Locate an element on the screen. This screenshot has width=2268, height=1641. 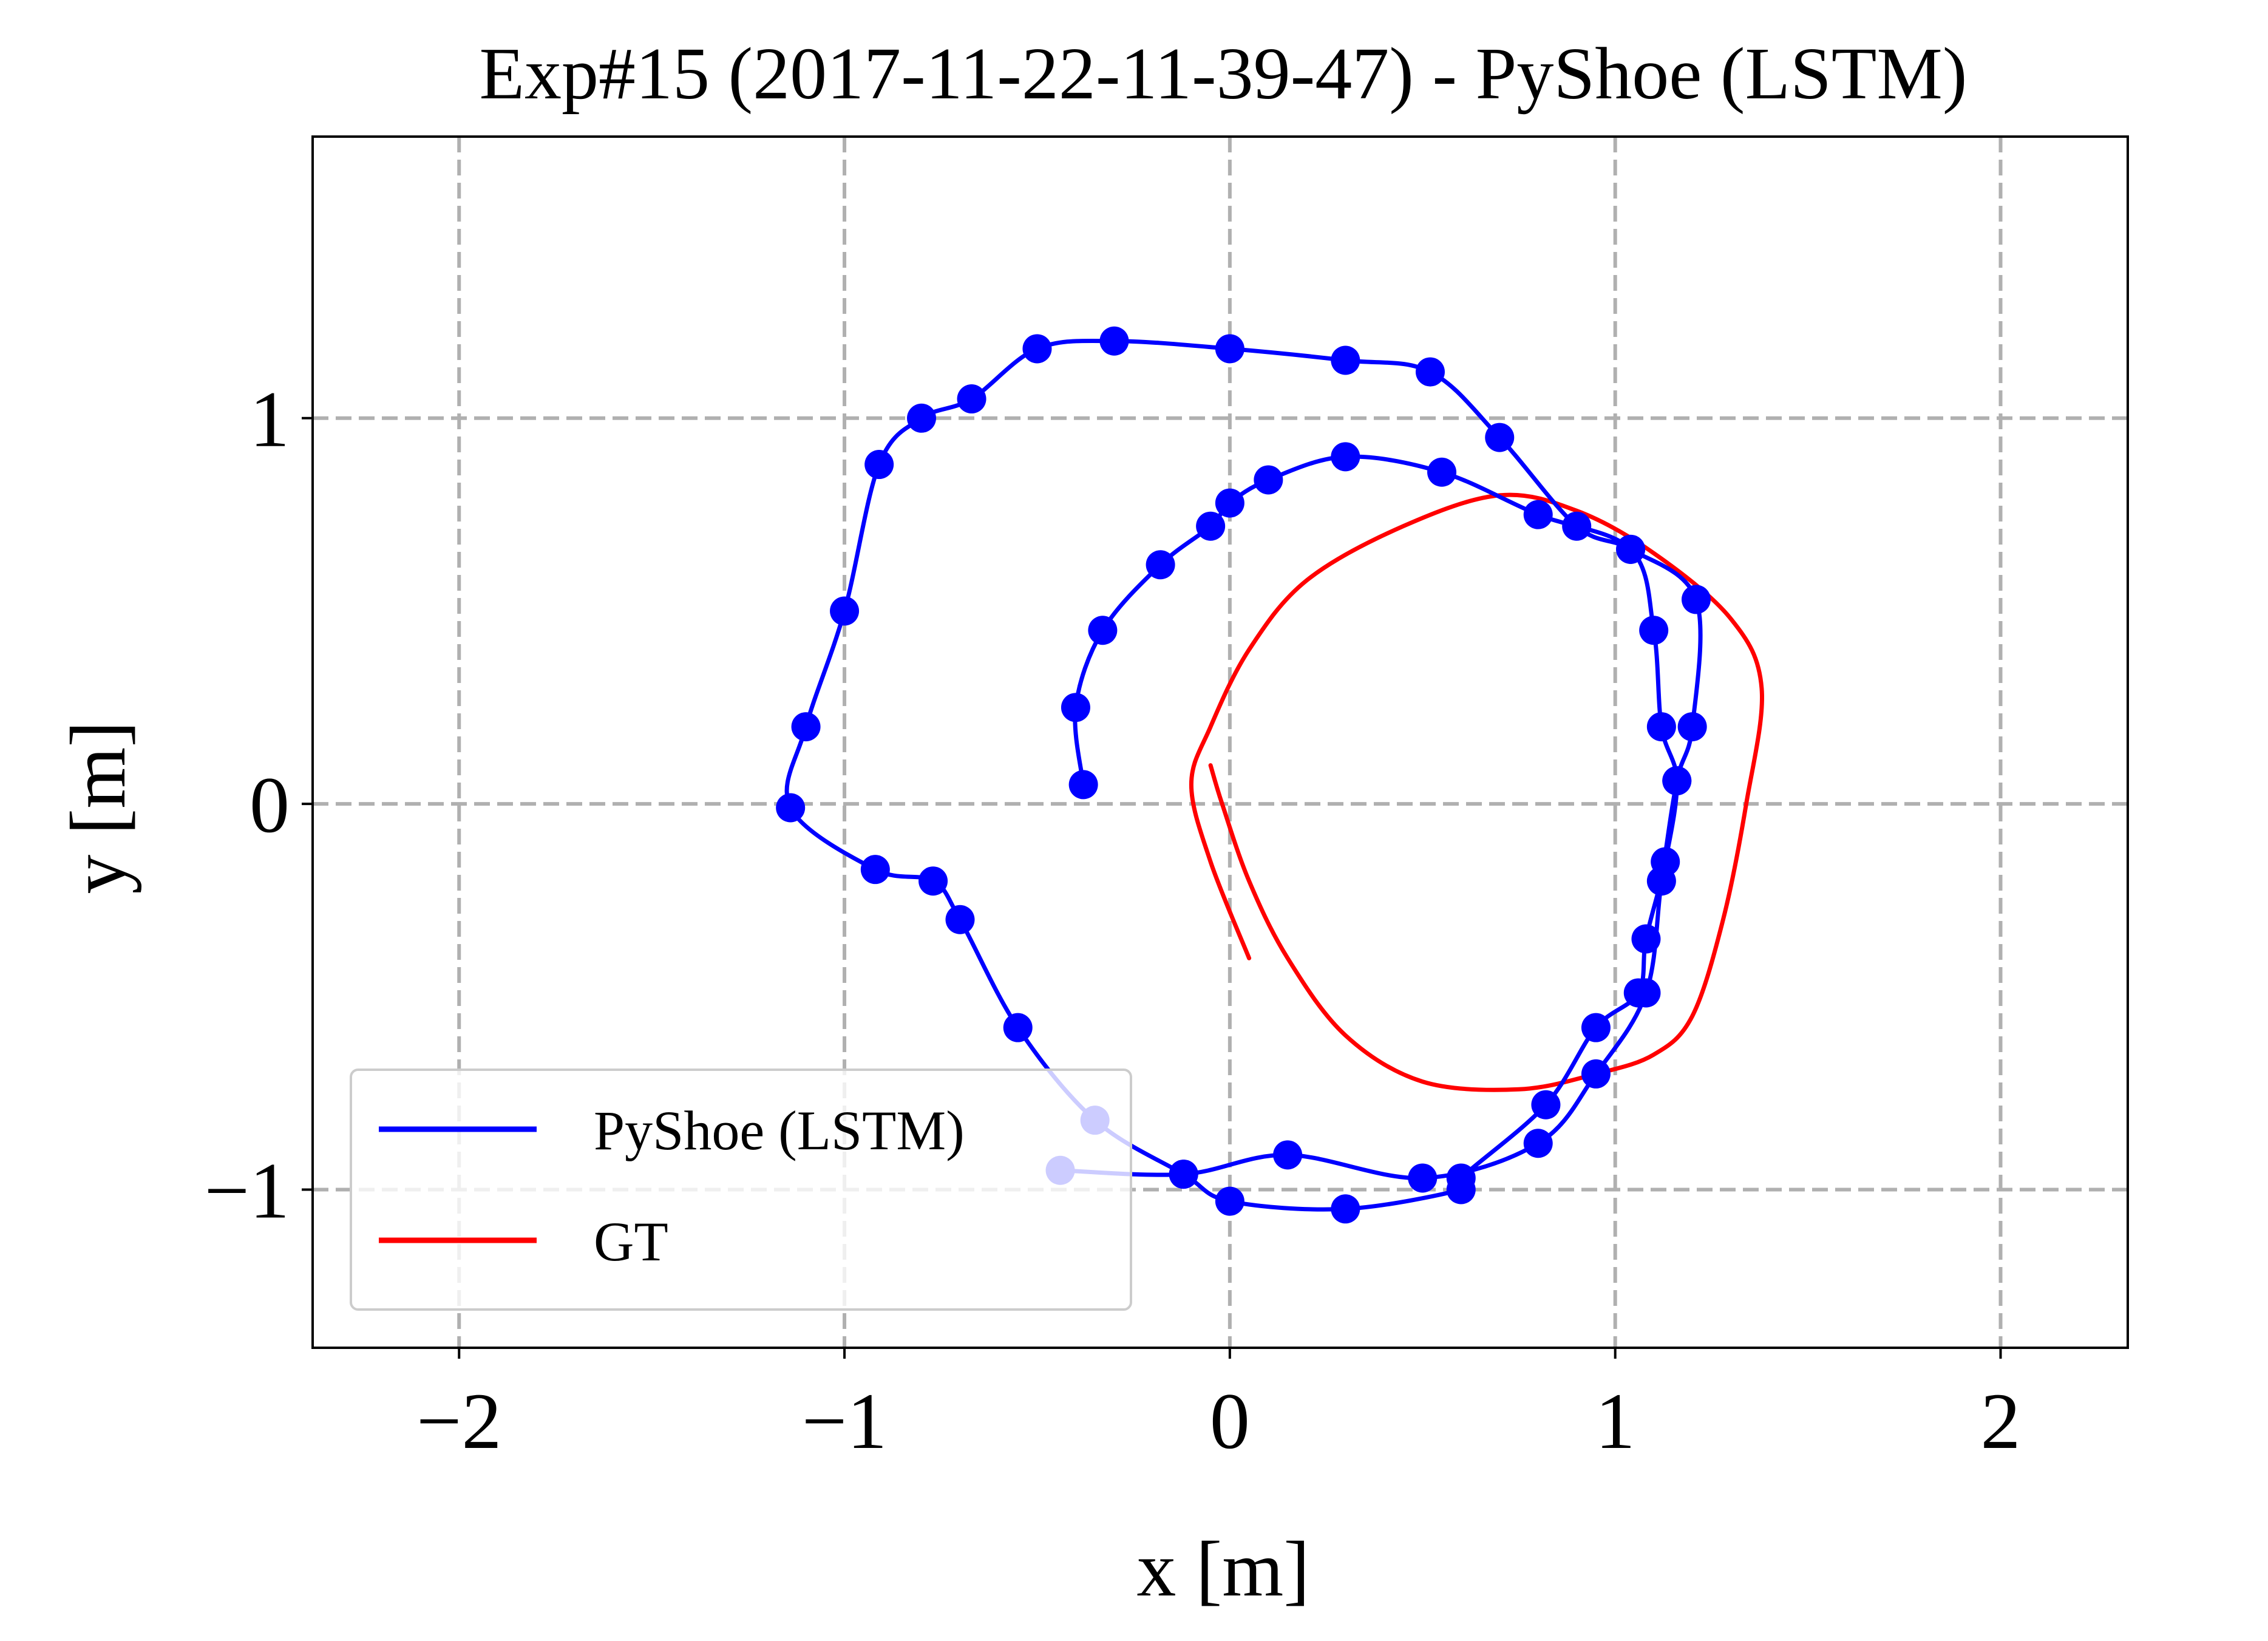
y-tick-label: −1 is located at coordinates (248, 1190).